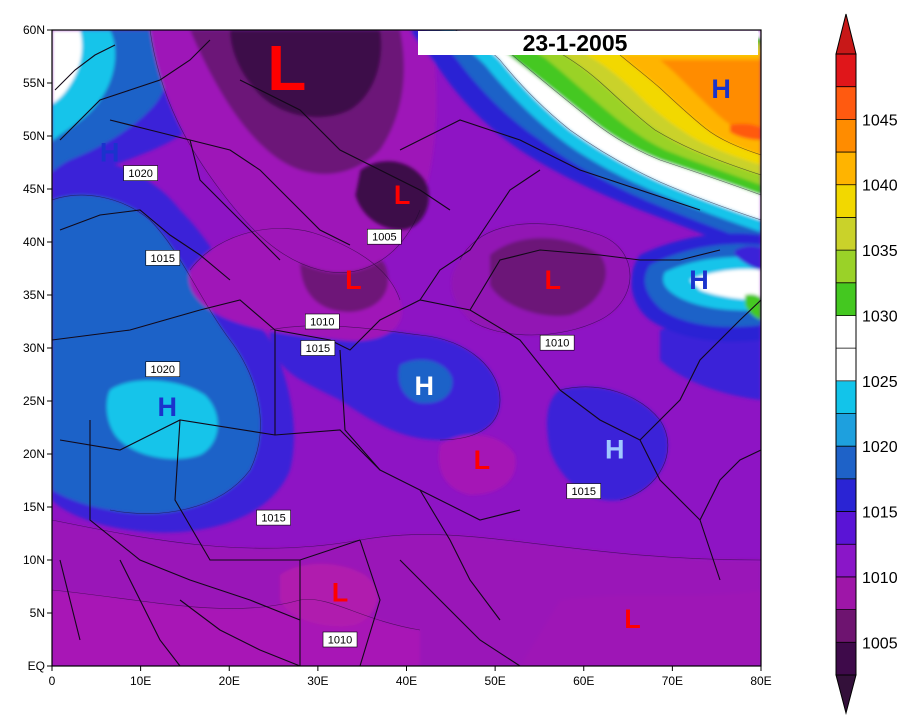 The height and width of the screenshot is (718, 923). Describe the element at coordinates (34, 348) in the screenshot. I see `lat-tick-label: 30N` at that location.